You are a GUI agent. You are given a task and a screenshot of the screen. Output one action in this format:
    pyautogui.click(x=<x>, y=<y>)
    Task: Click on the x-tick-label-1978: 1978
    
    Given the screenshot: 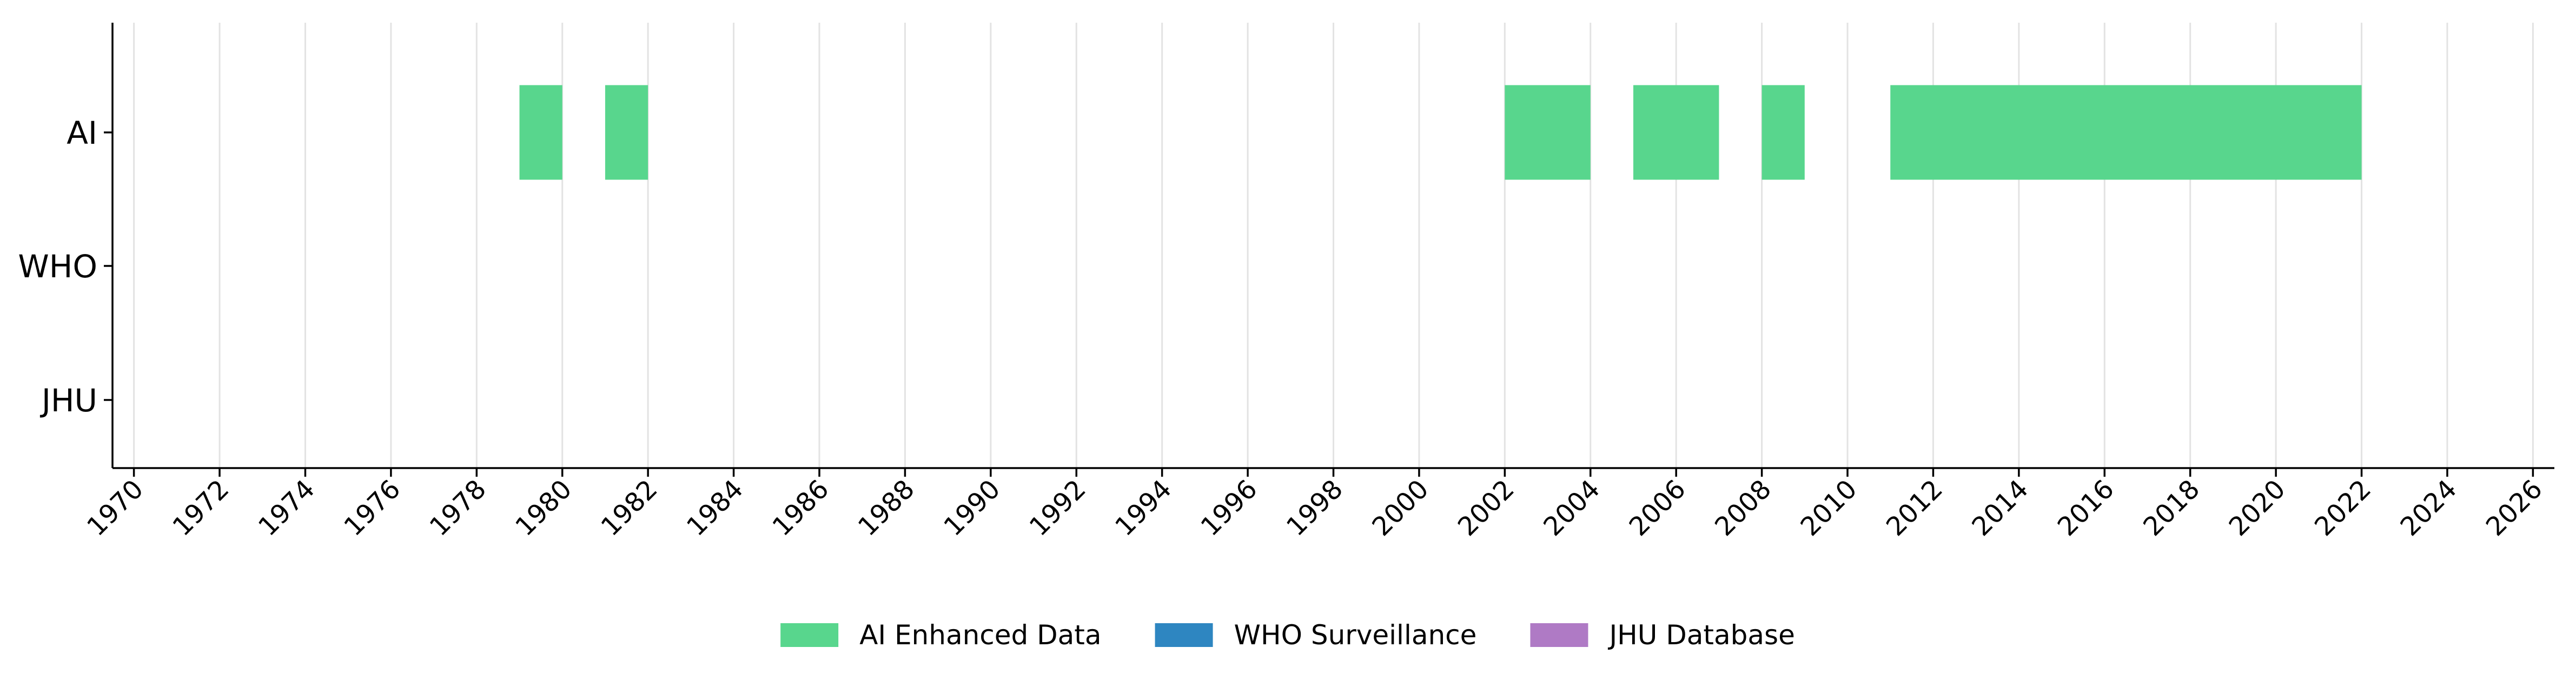 What is the action you would take?
    pyautogui.click(x=458, y=508)
    